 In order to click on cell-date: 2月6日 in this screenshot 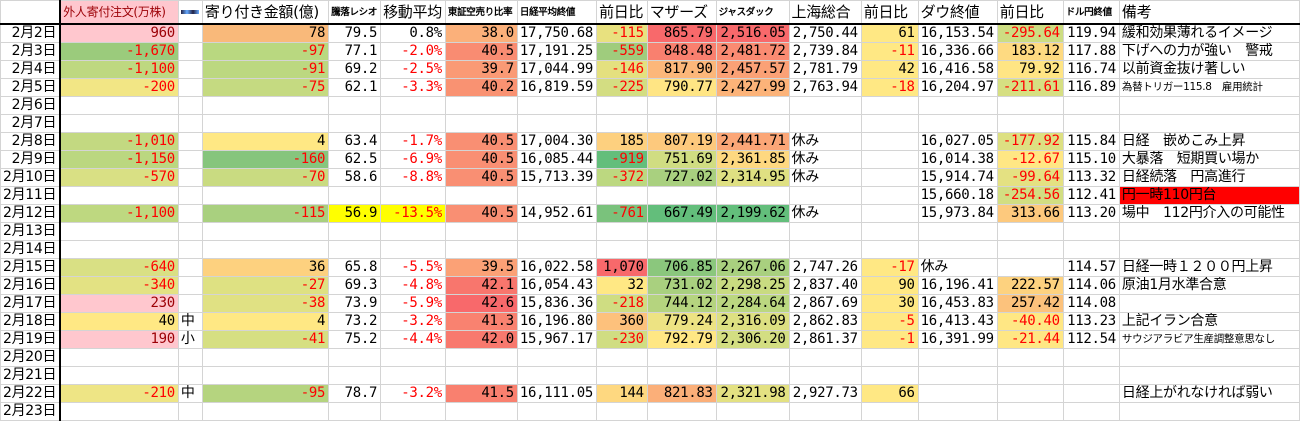, I will do `click(31, 105)`.